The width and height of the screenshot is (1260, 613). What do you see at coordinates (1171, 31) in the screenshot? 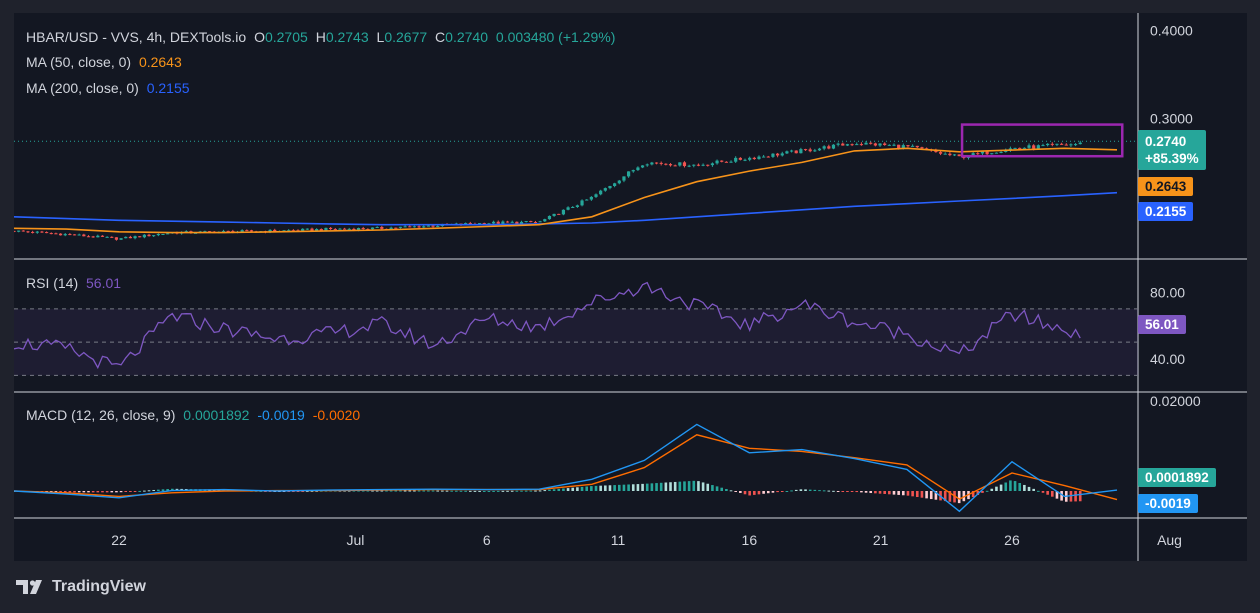
I see `price-axis-tick-label: 0.4000` at bounding box center [1171, 31].